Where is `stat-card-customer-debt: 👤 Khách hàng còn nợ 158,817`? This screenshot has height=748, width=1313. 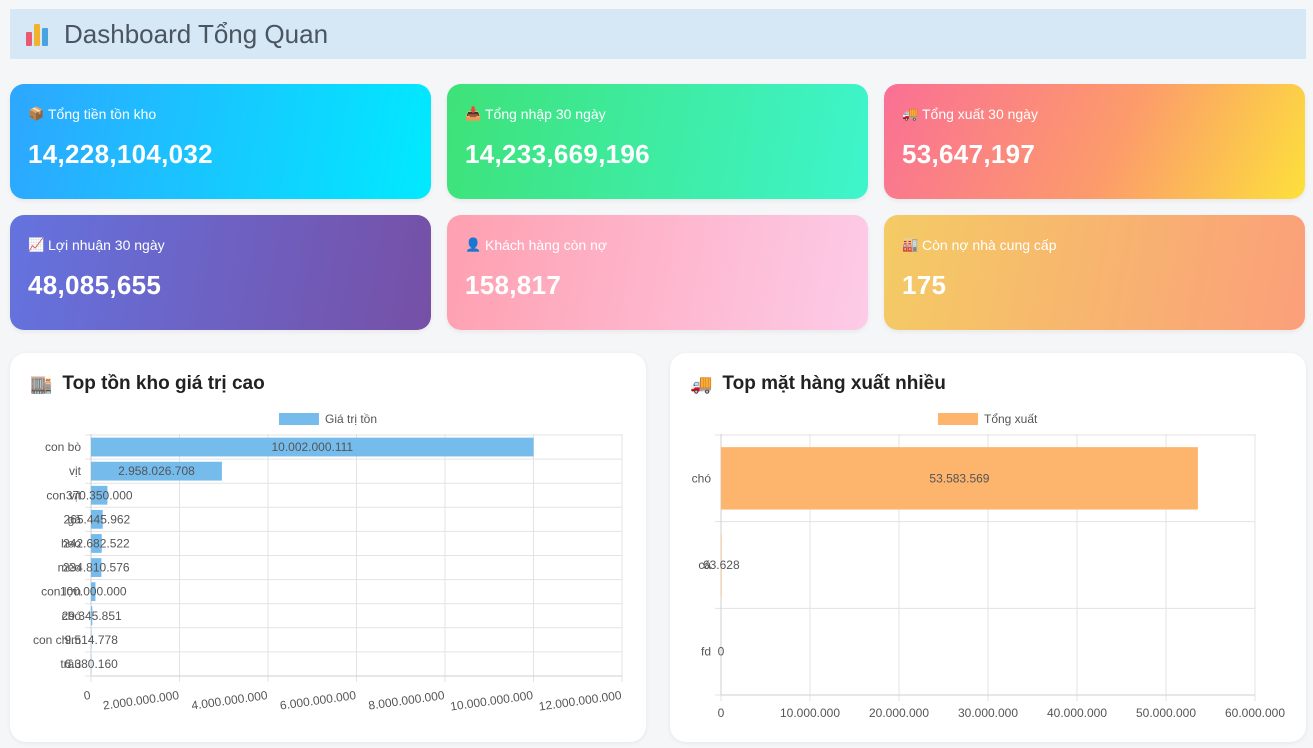
stat-card-customer-debt: 👤 Khách hàng còn nợ 158,817 is located at coordinates (657, 272).